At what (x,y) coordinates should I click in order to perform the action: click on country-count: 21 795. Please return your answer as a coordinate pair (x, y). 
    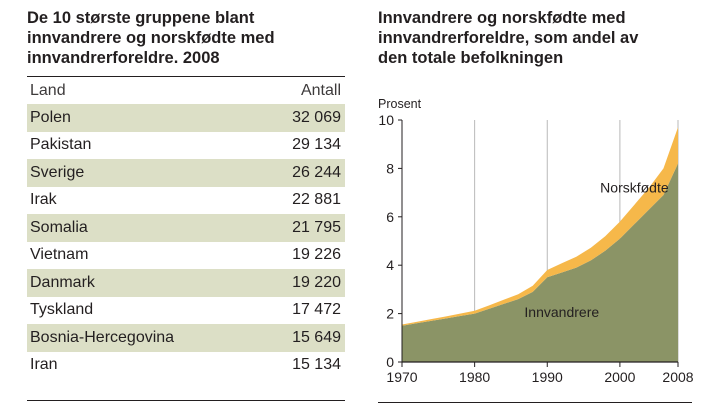
    Looking at the image, I should click on (302, 228).